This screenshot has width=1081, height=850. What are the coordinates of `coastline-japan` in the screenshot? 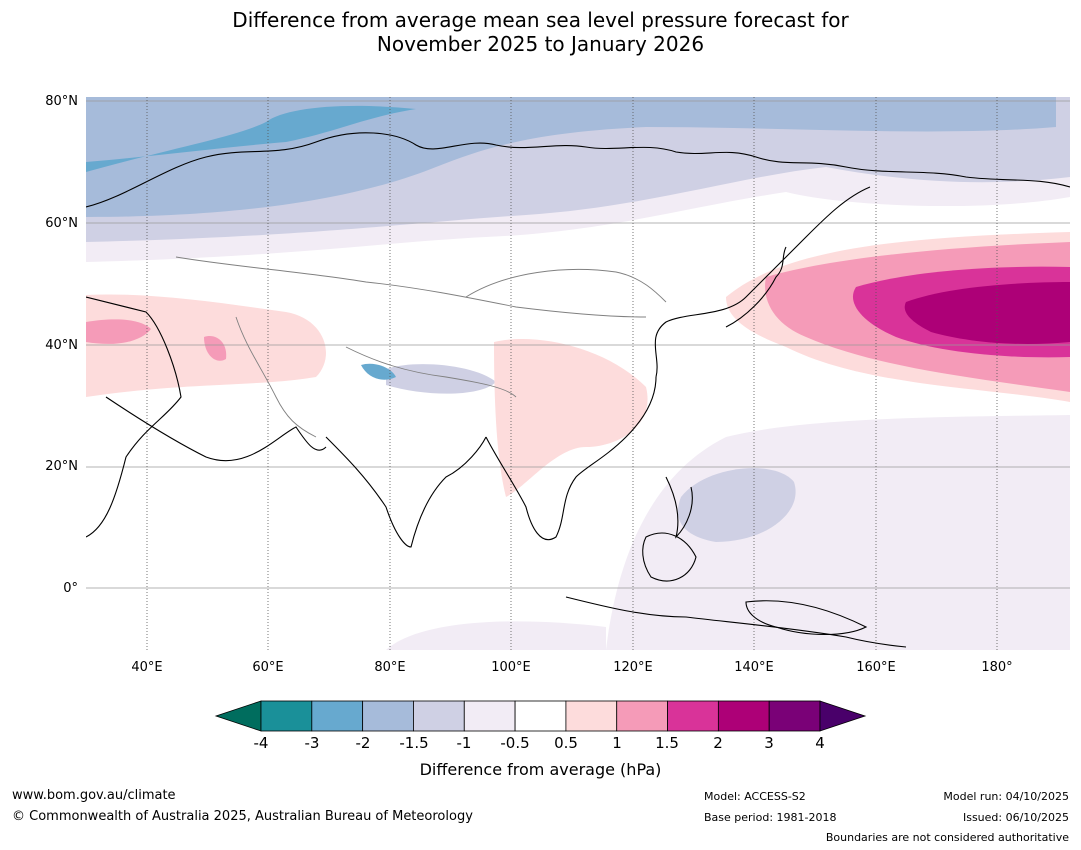 It's located at (756, 287).